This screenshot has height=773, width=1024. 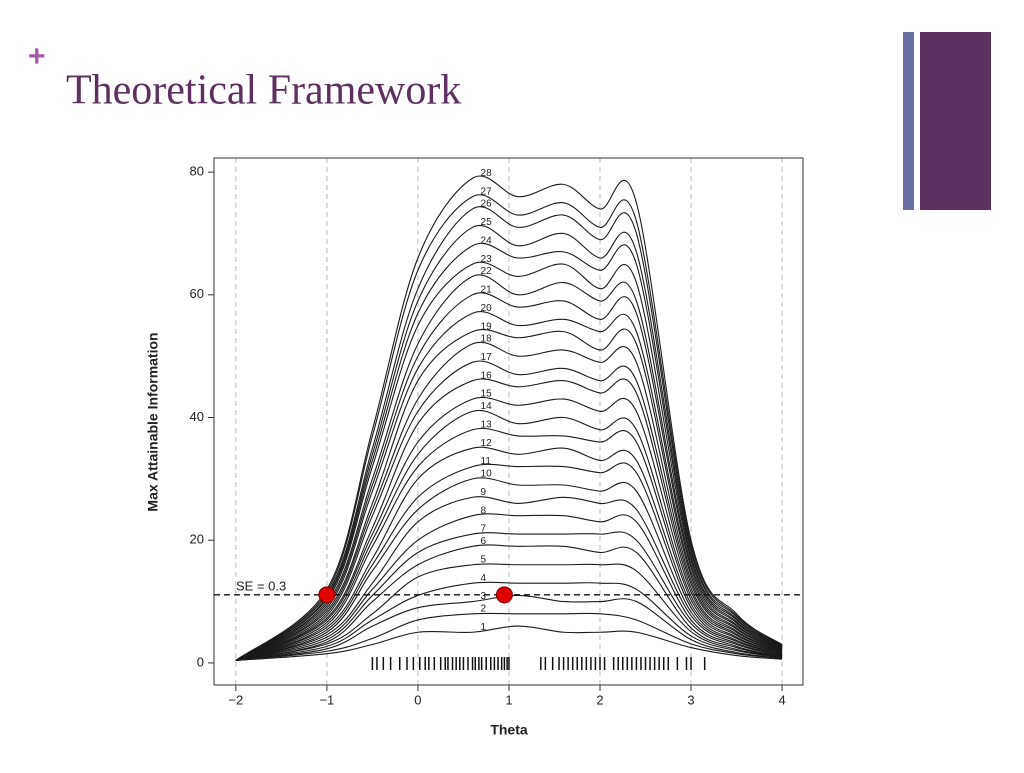 What do you see at coordinates (487, 191) in the screenshot?
I see `curve-label: 27` at bounding box center [487, 191].